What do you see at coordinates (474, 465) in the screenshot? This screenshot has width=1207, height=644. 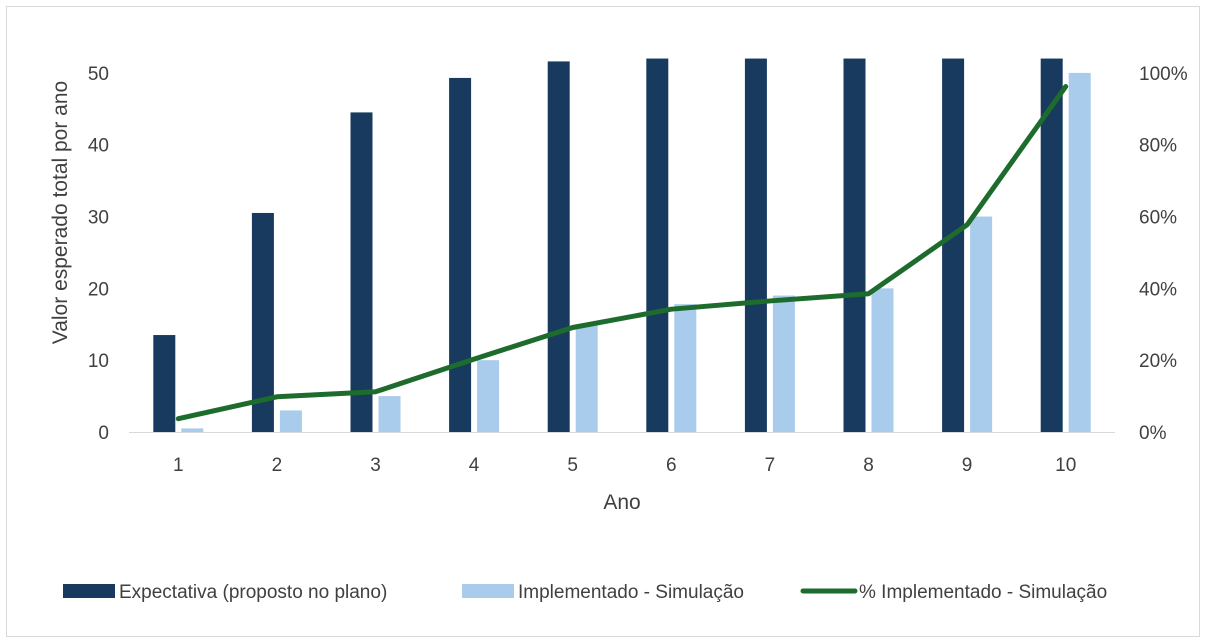 I see `x-tick-label: 4` at bounding box center [474, 465].